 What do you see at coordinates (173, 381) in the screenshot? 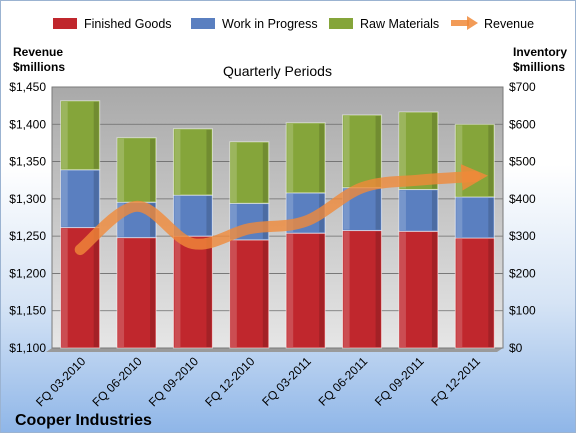
I see `category-label: FQ 09-2010` at bounding box center [173, 381].